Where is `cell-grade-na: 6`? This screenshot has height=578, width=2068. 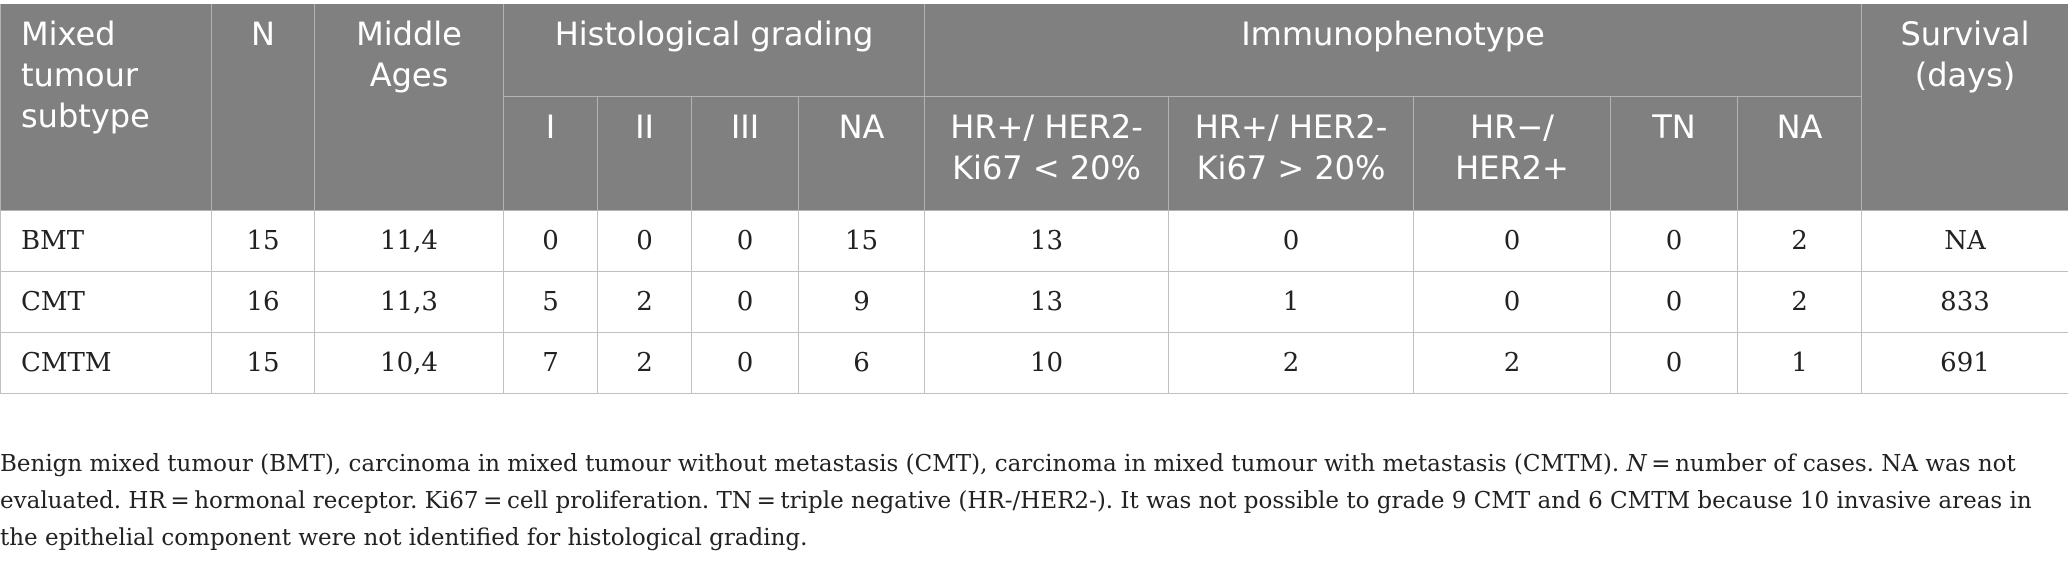
cell-grade-na: 6 is located at coordinates (861, 362).